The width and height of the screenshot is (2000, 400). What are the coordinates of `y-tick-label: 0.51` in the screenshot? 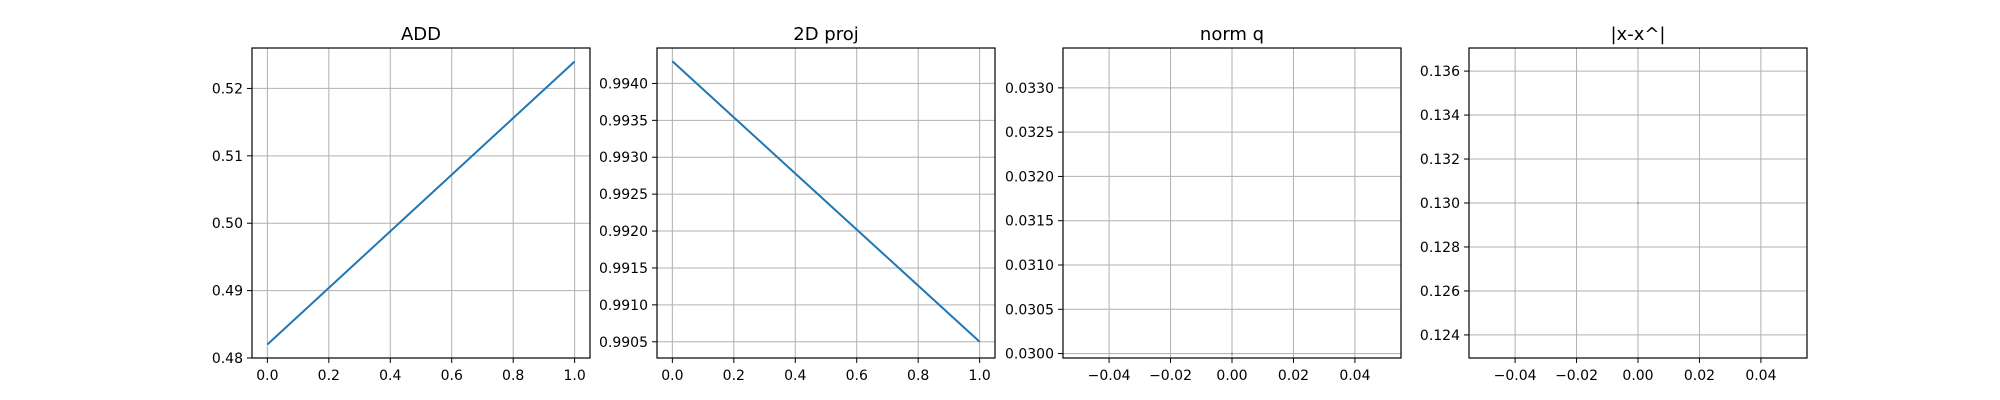 It's located at (227, 157).